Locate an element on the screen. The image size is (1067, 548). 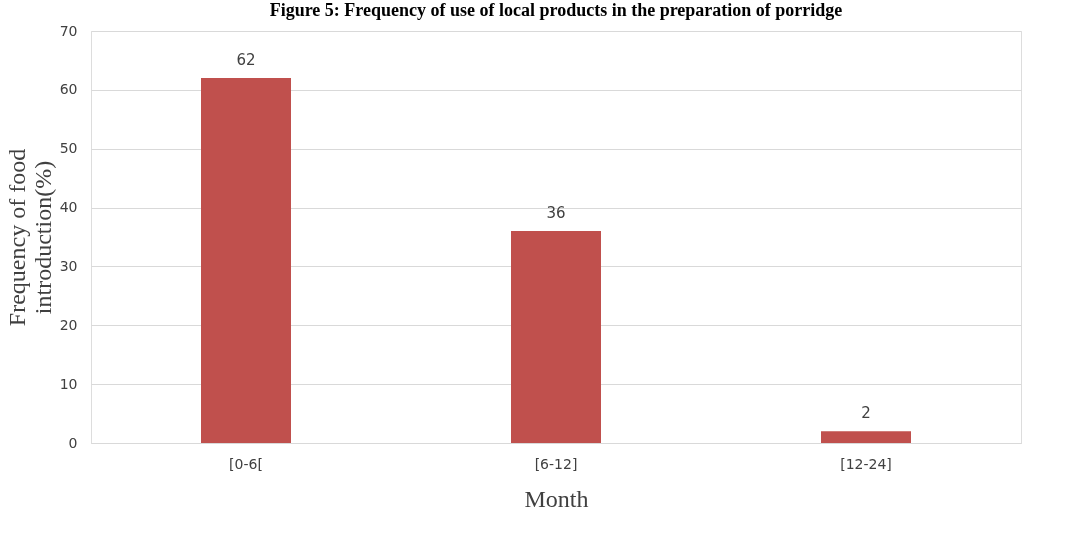
y-tick-label: 20 is located at coordinates (68, 324).